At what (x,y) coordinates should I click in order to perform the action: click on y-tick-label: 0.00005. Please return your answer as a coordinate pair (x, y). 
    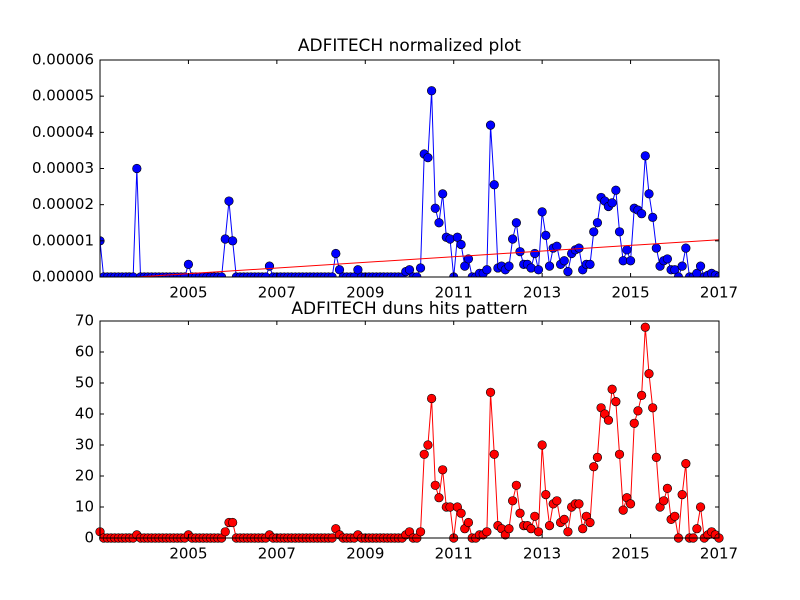
    Looking at the image, I should click on (63, 96).